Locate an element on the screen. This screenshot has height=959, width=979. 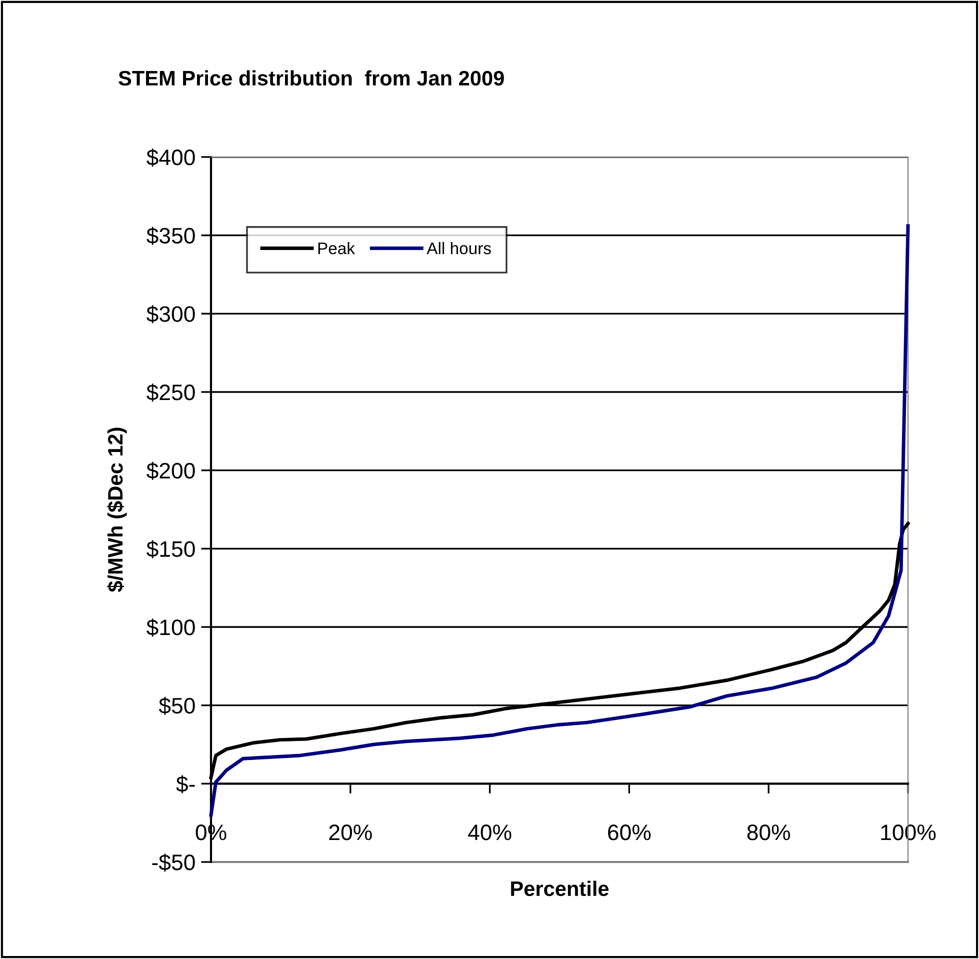
y-tick-label: $300 is located at coordinates (170, 314).